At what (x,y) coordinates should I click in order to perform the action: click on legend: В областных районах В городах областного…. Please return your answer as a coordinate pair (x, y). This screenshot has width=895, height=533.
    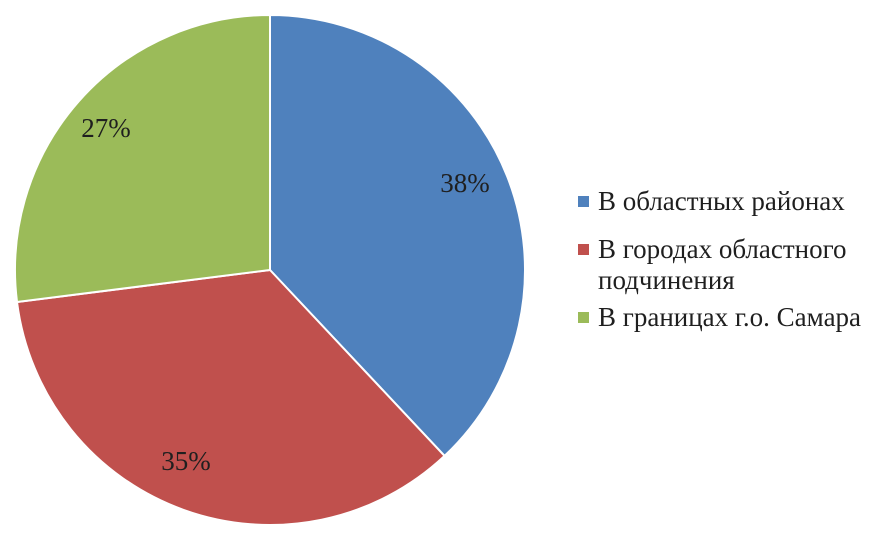
    Looking at the image, I should click on (734, 268).